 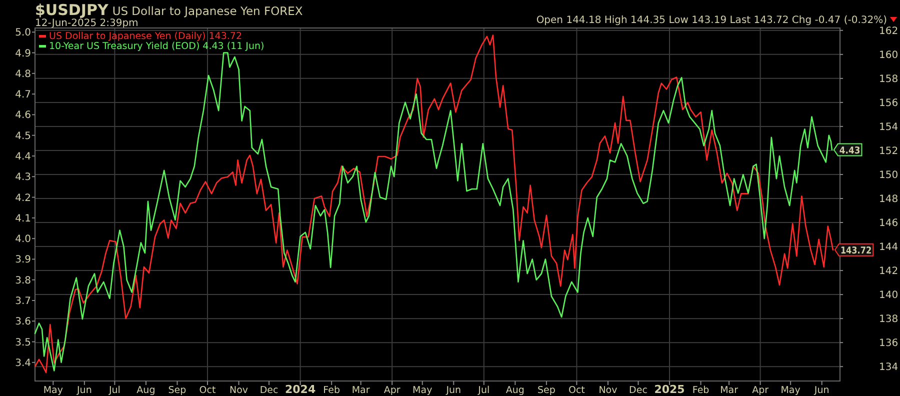 I want to click on data-label: 4.43, so click(x=851, y=150).